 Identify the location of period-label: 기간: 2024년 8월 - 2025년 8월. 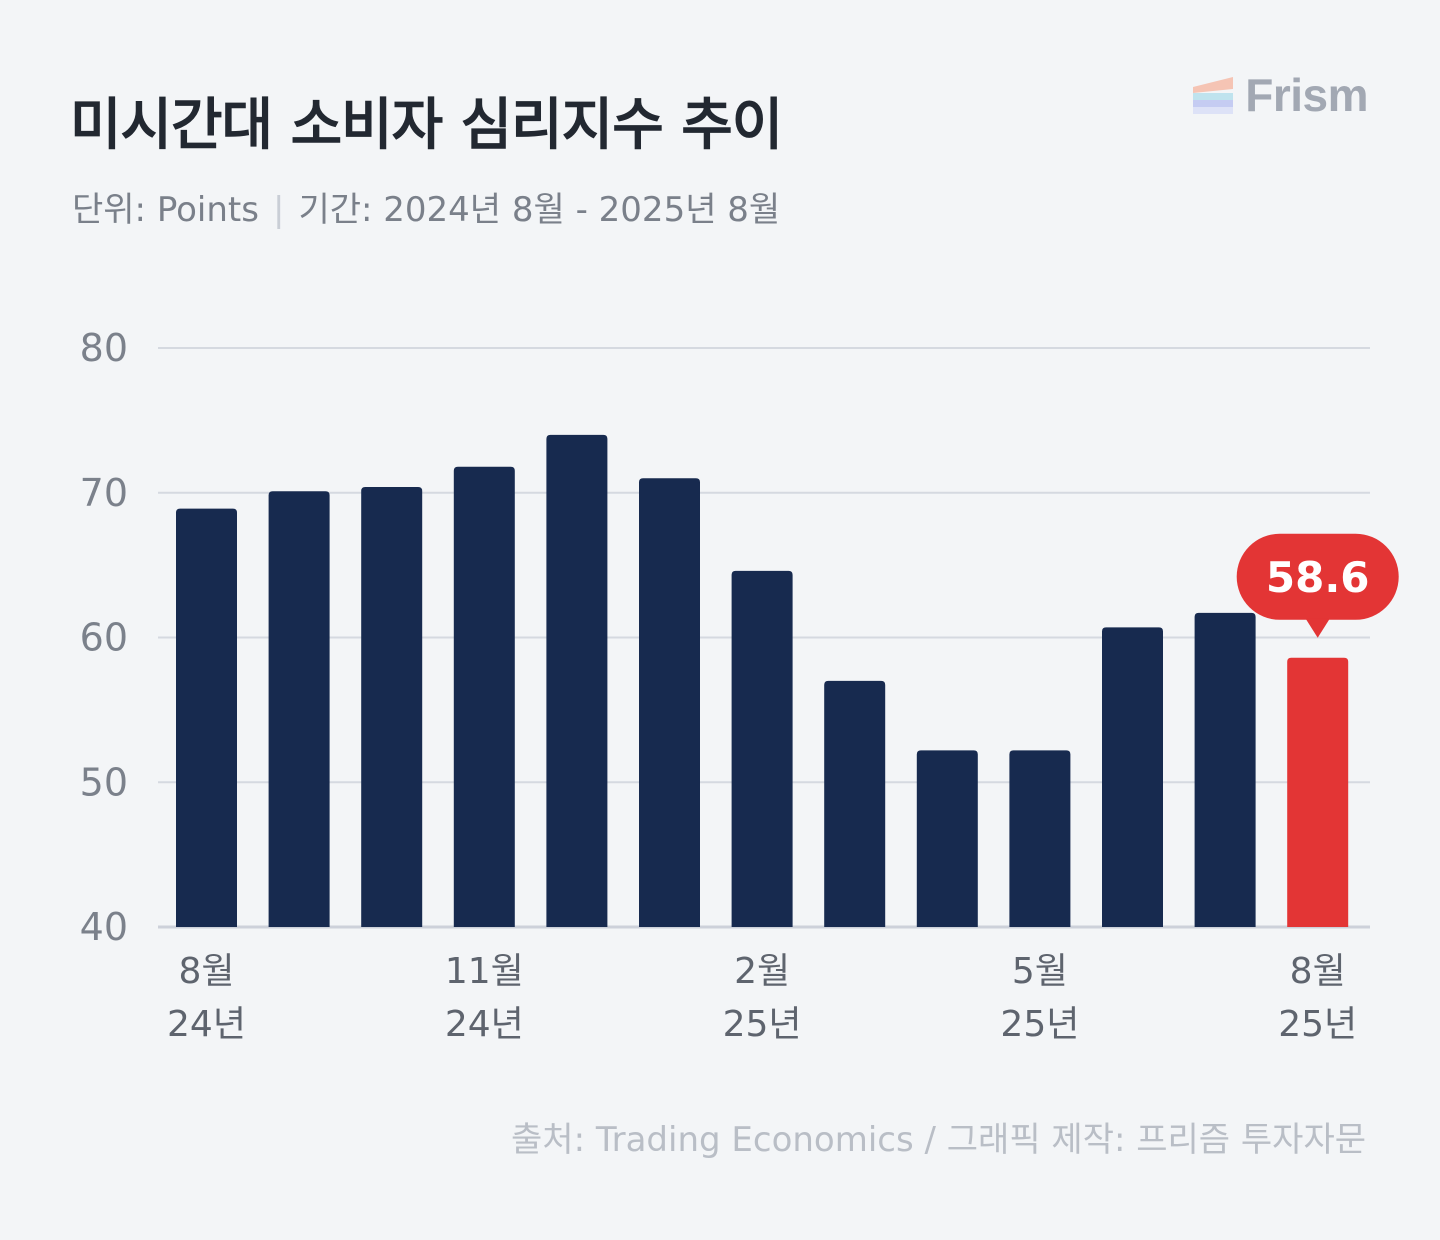
(539, 210).